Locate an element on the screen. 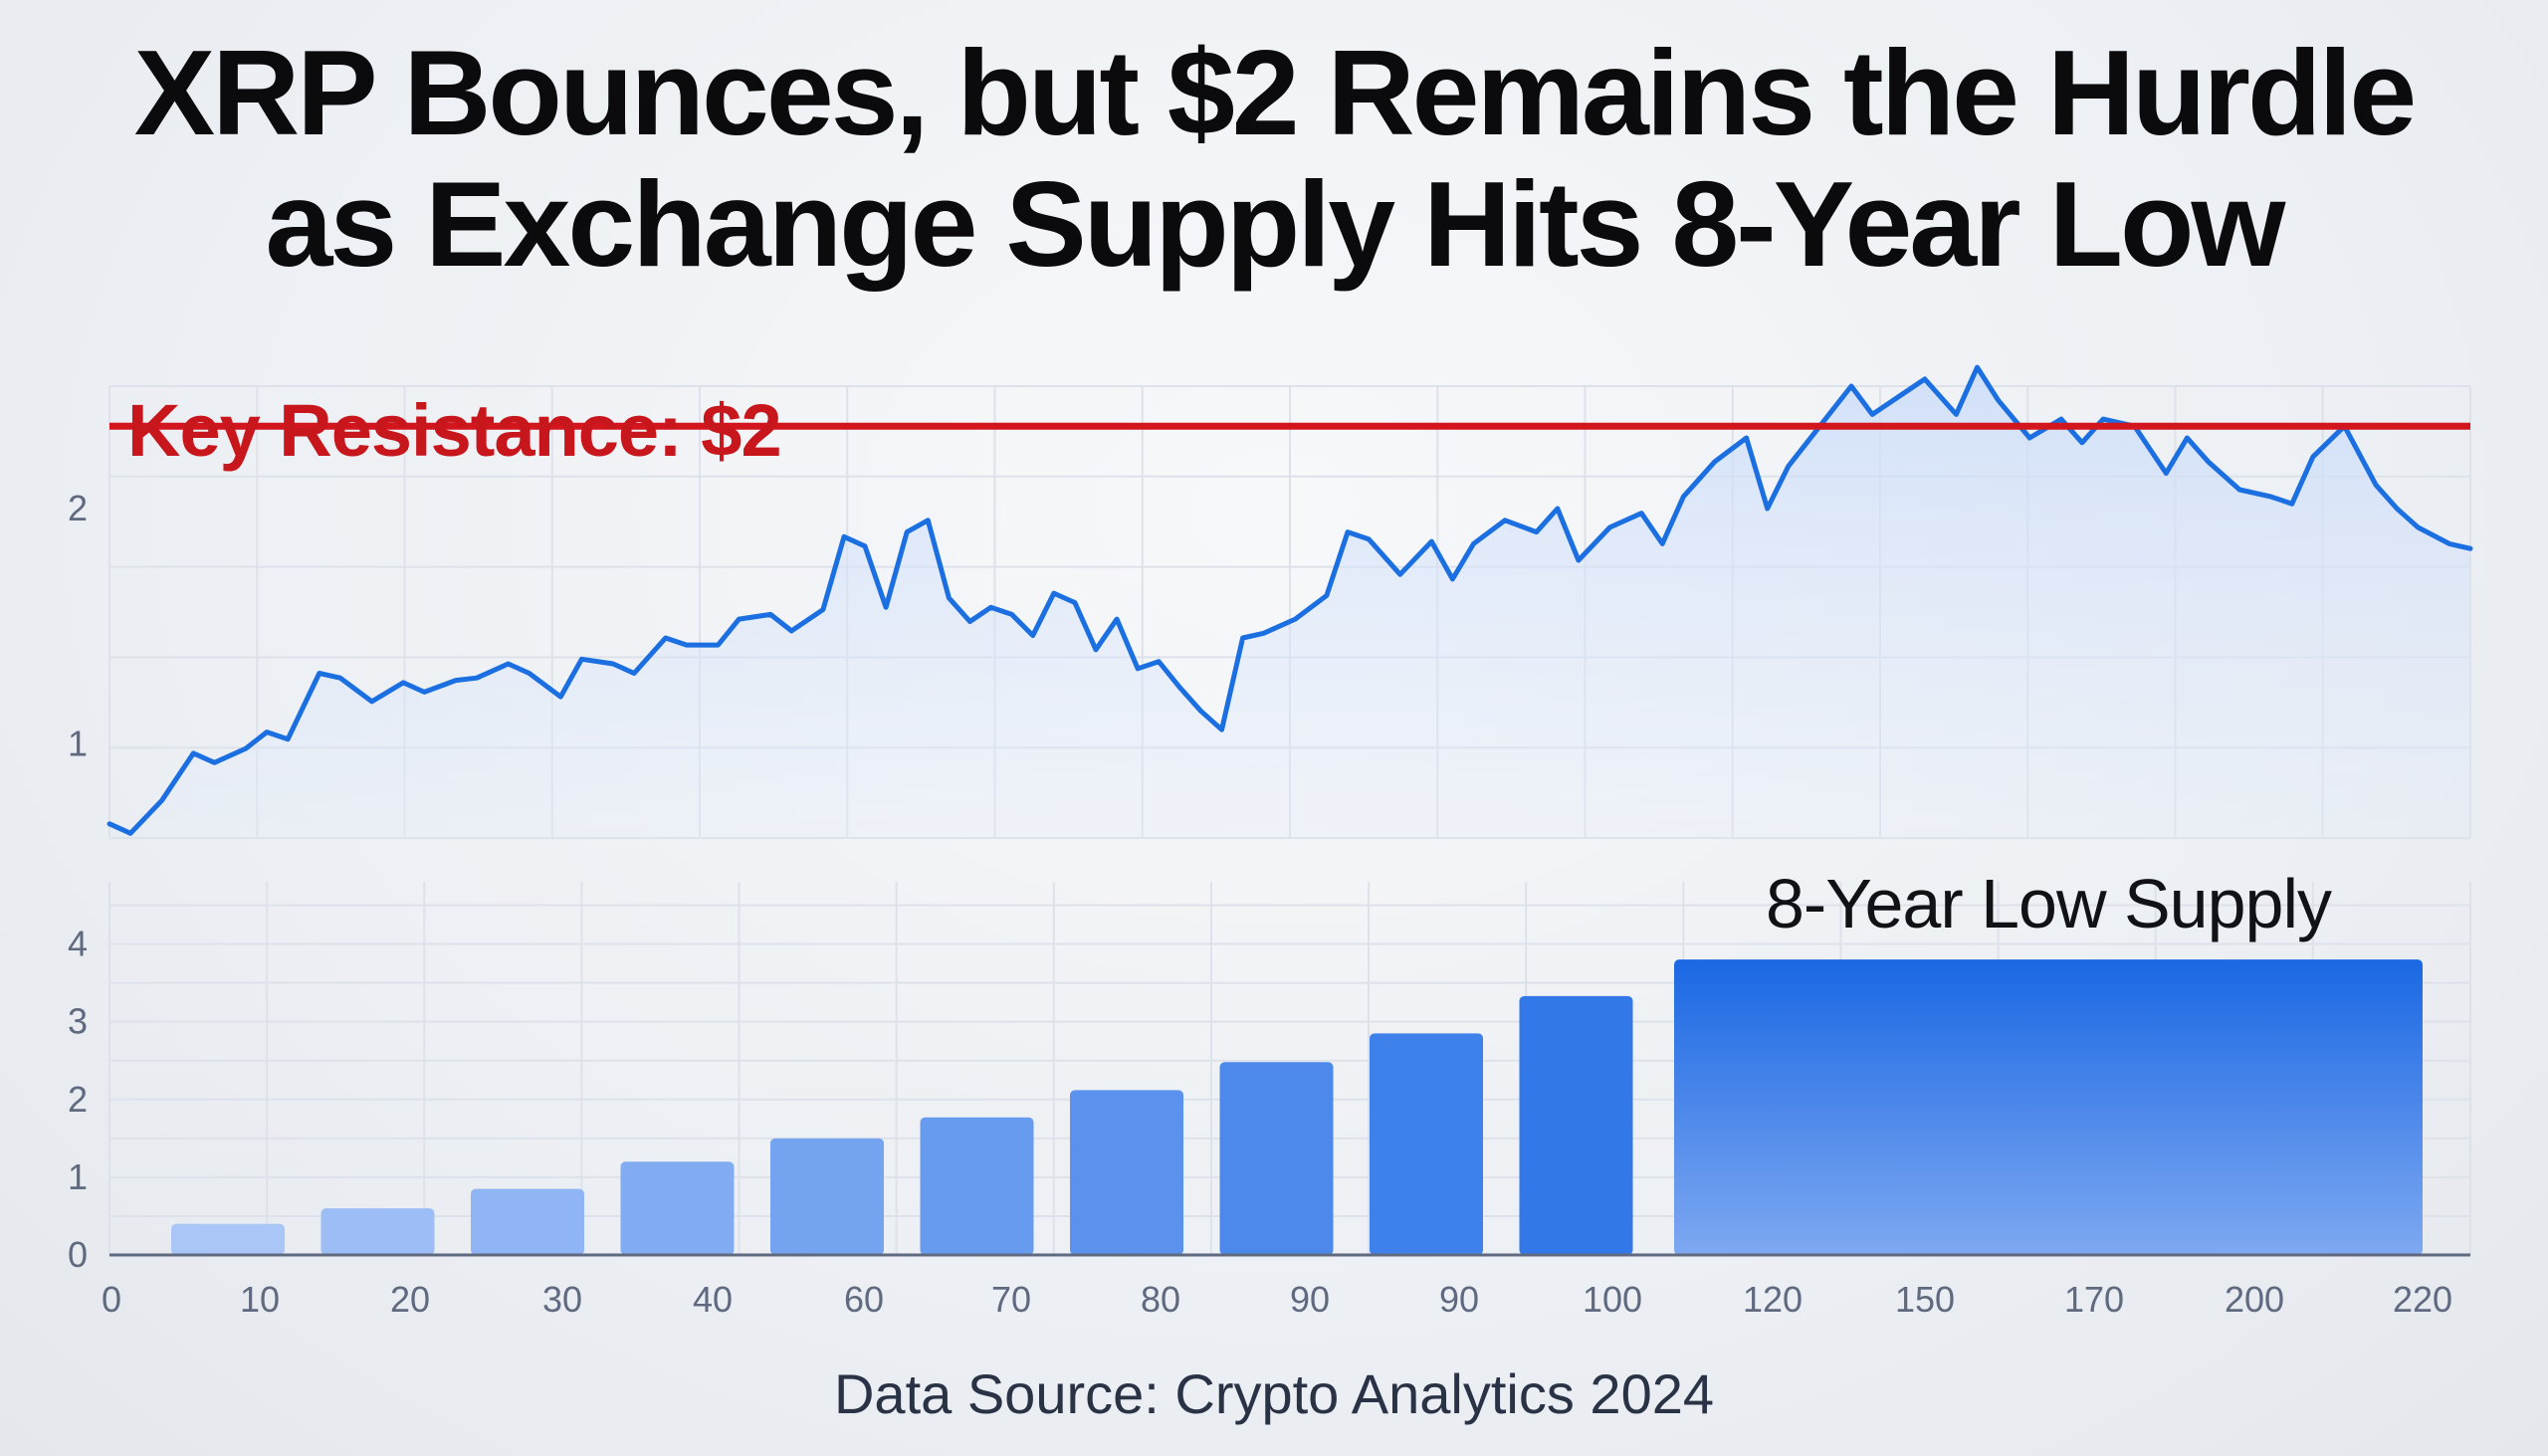 The height and width of the screenshot is (1456, 2548). resistance-label: Key Resistance: $2 is located at coordinates (454, 430).